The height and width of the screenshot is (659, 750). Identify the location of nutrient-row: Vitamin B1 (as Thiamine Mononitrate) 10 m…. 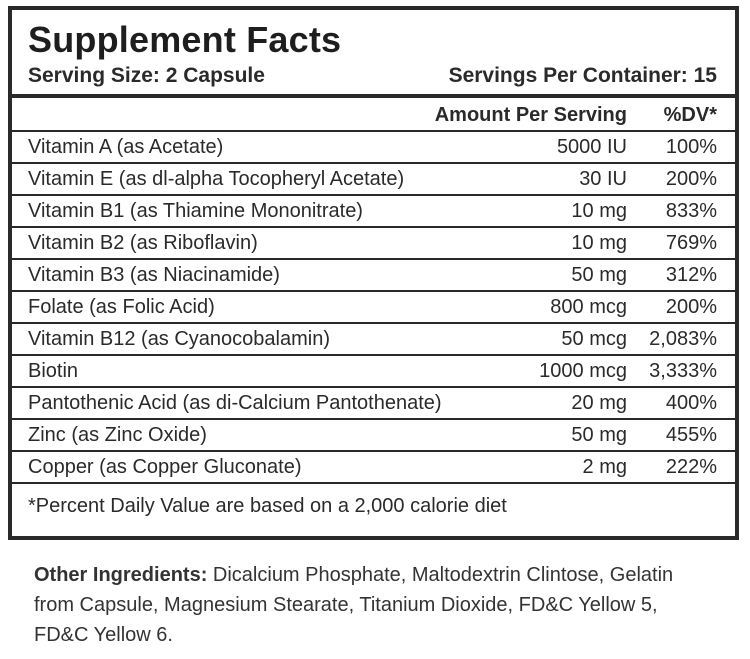
(373, 212).